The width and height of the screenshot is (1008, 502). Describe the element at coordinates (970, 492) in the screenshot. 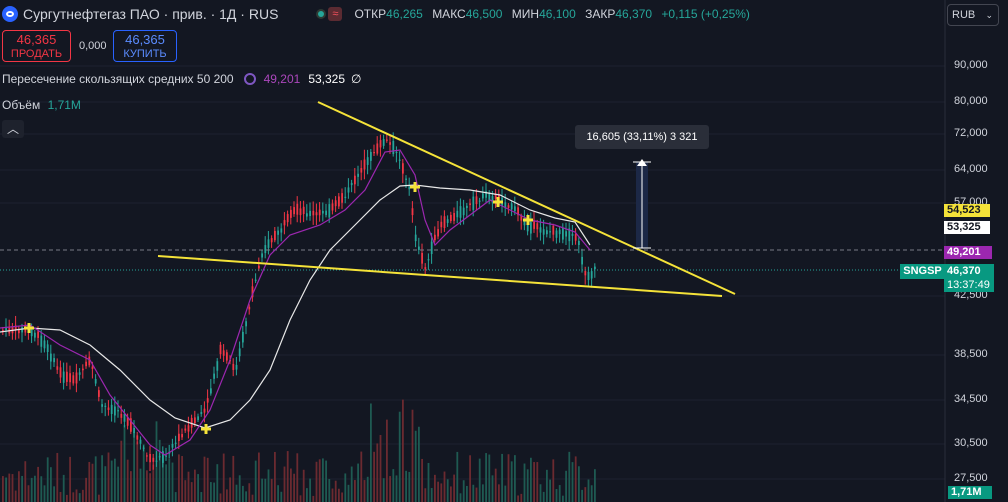

I see `volume-price-label: 1,71M` at that location.